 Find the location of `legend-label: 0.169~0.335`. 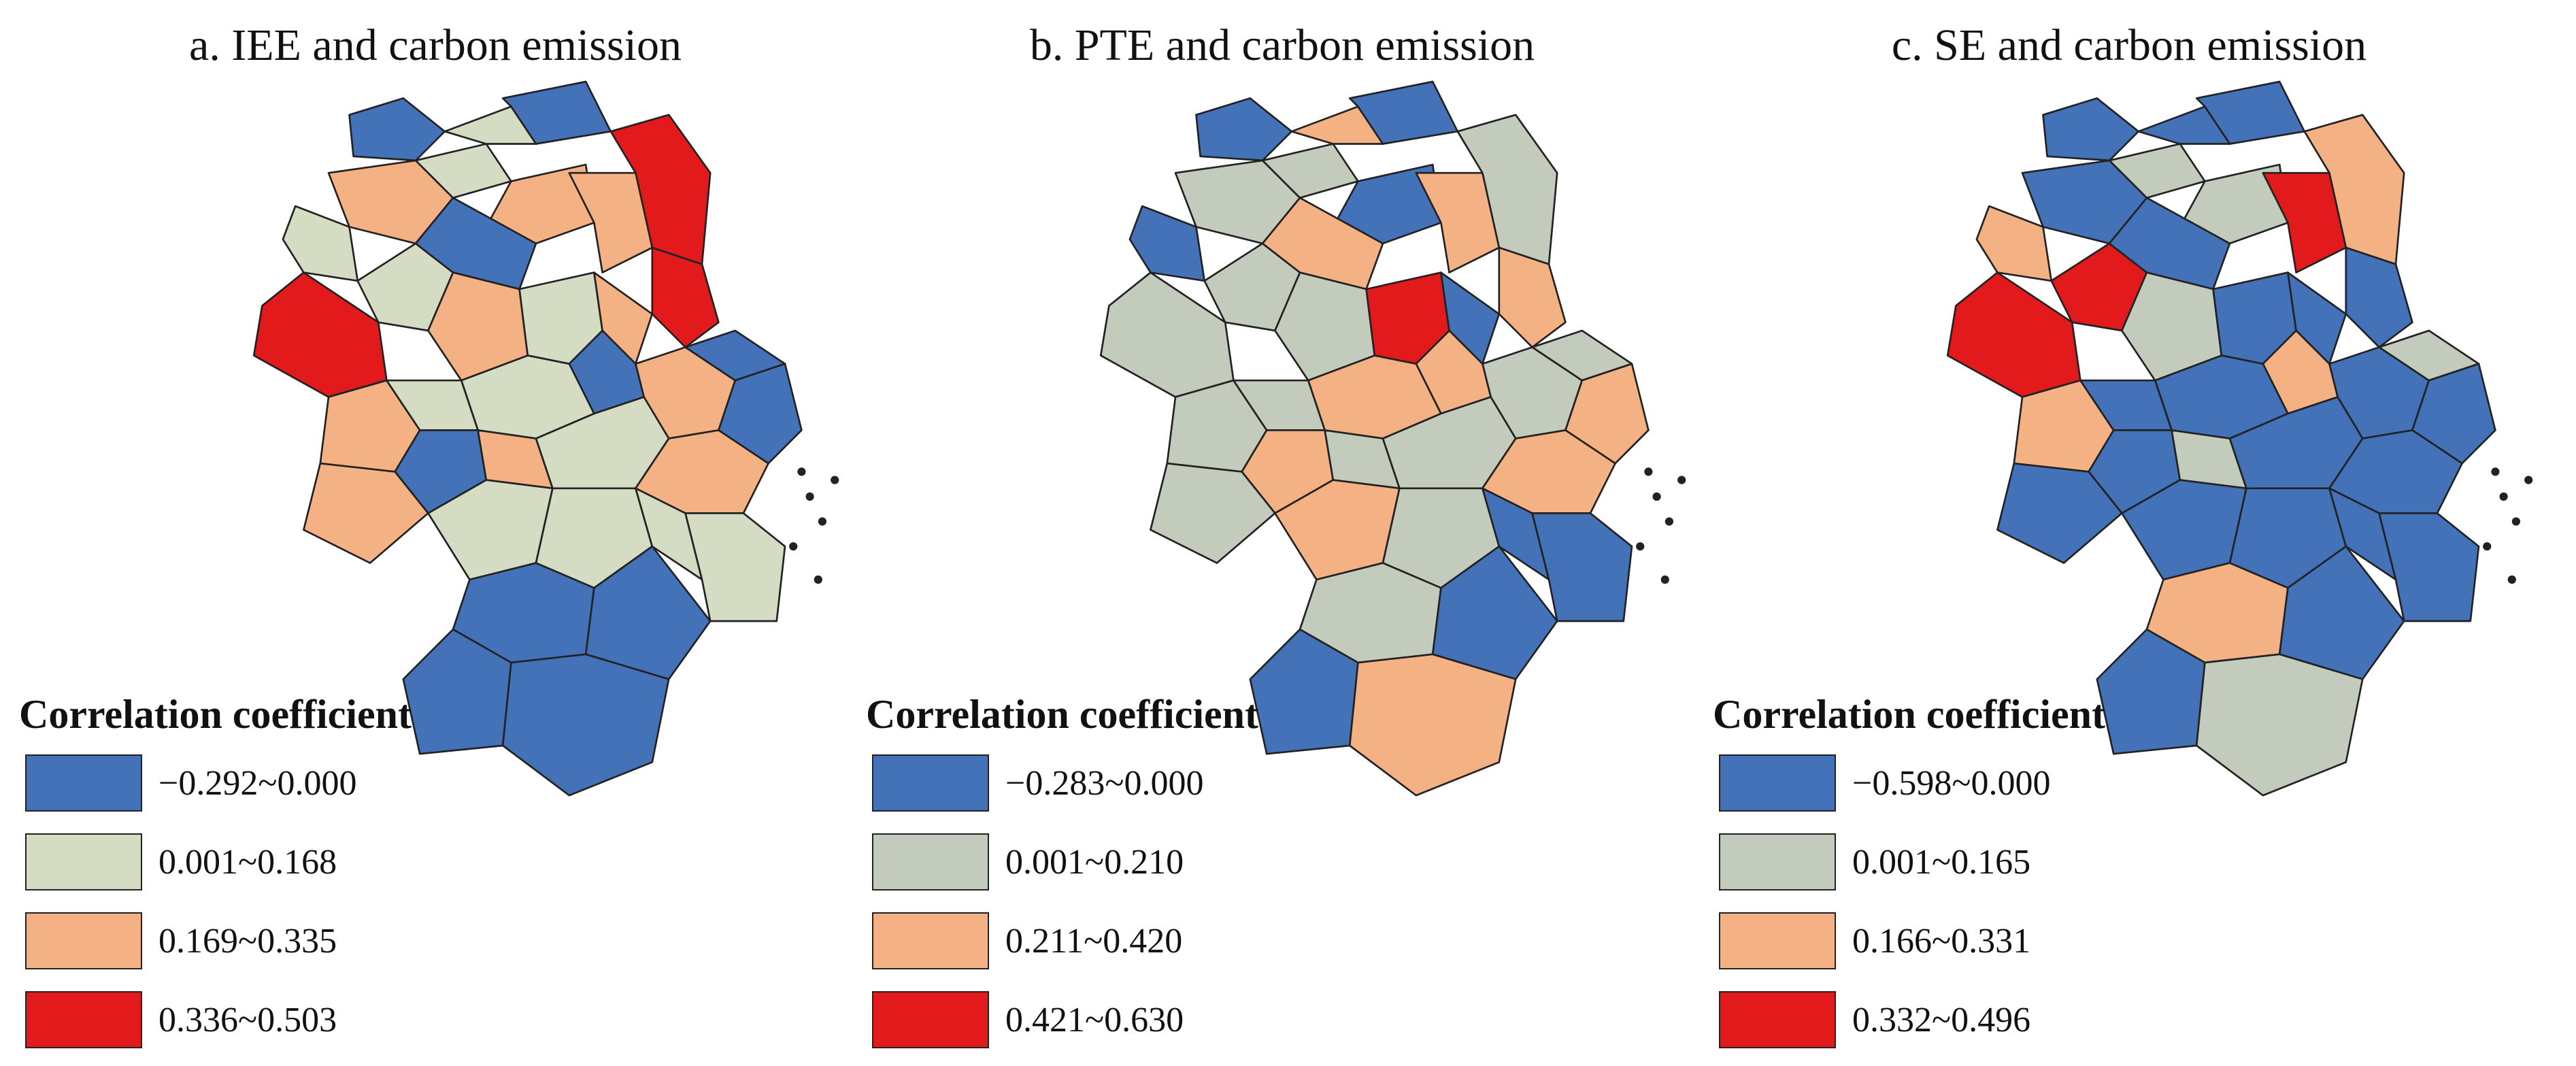

legend-label: 0.169~0.335 is located at coordinates (247, 941).